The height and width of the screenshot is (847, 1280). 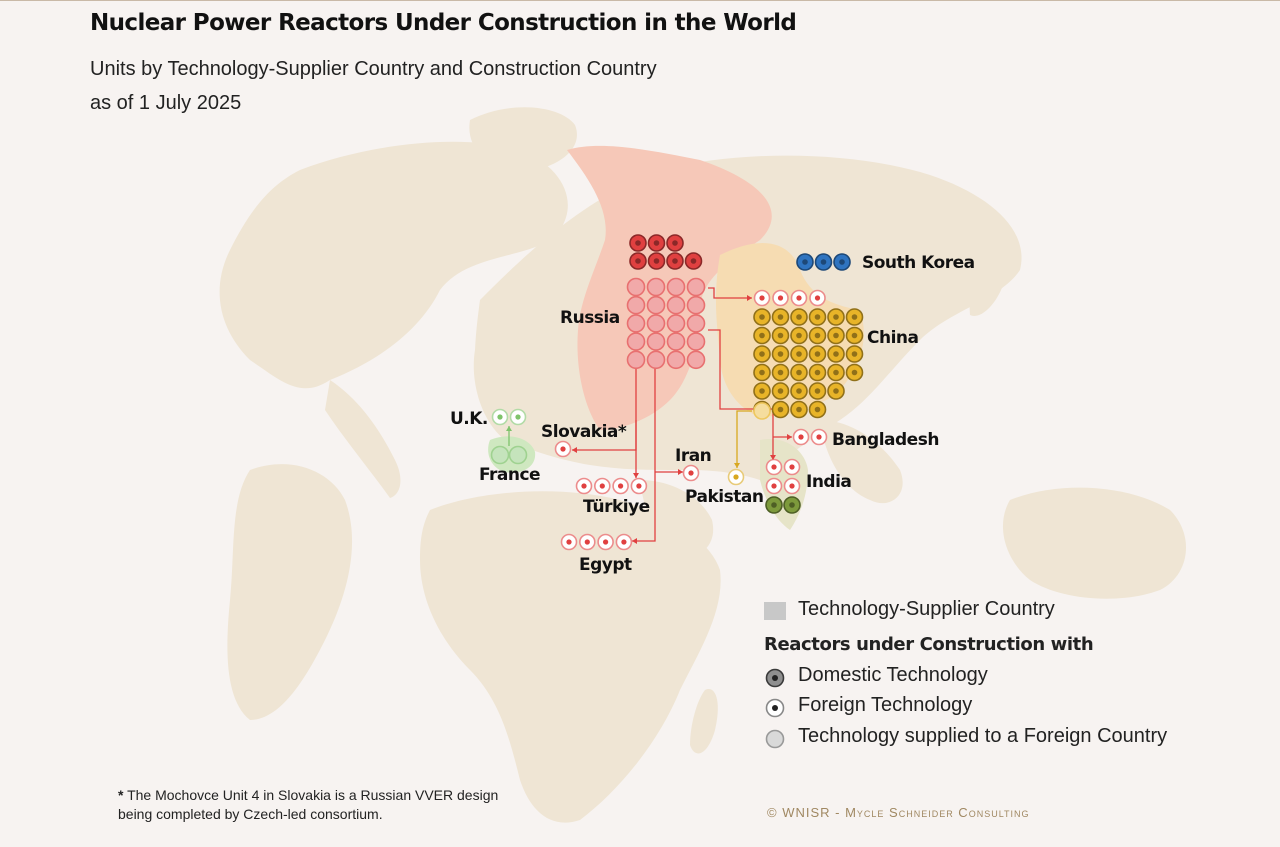 What do you see at coordinates (775, 708) in the screenshot?
I see `foreign-marker-icon` at bounding box center [775, 708].